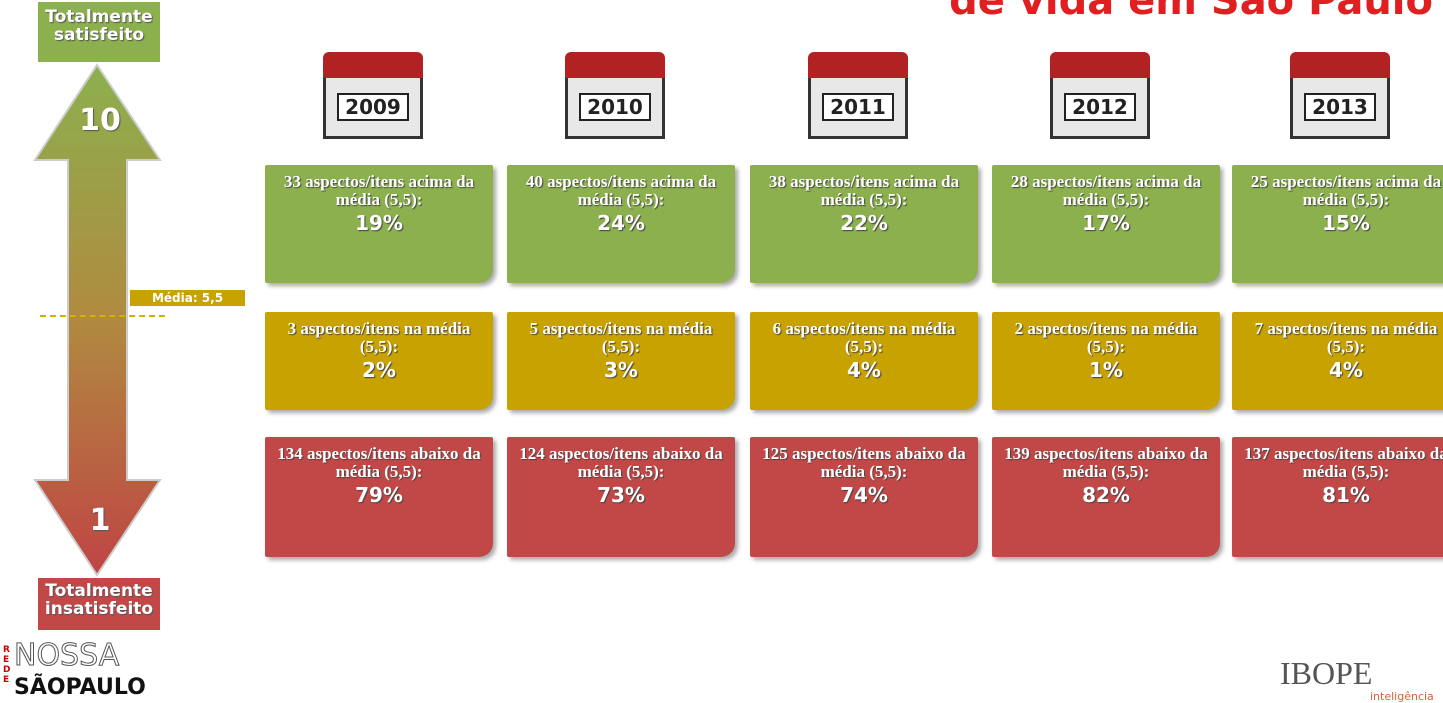 This screenshot has height=703, width=1443. I want to click on stat-box: 2 aspectos/itens na média (5,5): 1%, so click(1106, 361).